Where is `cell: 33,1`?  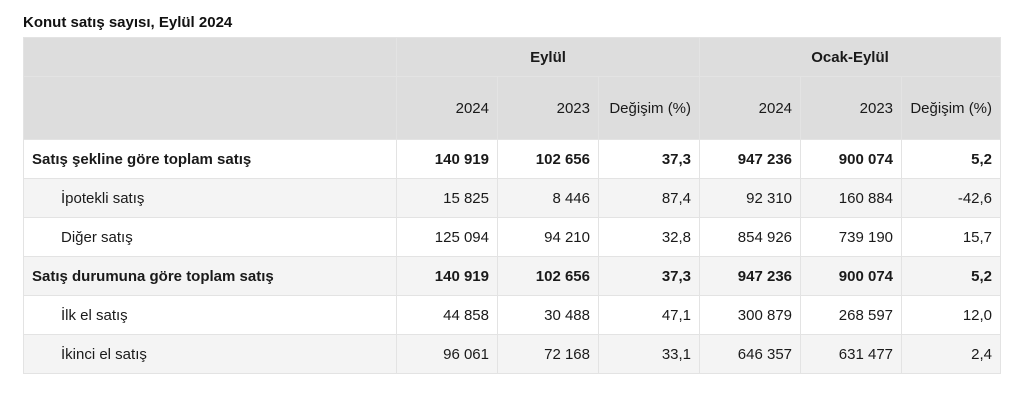 cell: 33,1 is located at coordinates (649, 354).